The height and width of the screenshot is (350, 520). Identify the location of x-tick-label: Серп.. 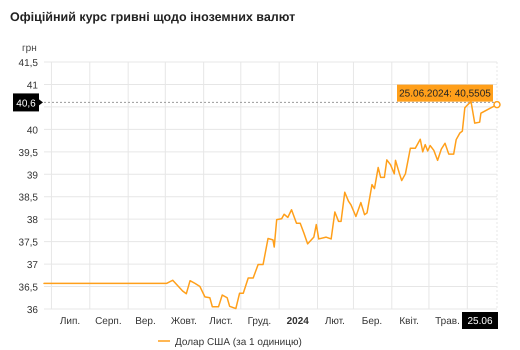
(108, 321).